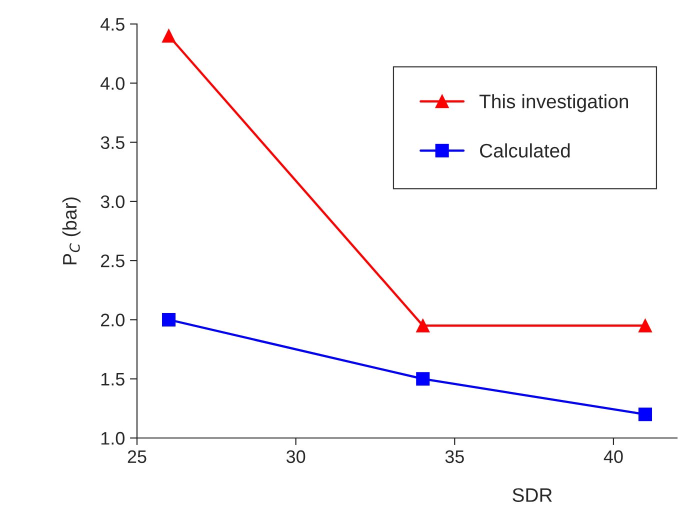  Describe the element at coordinates (553, 103) in the screenshot. I see `legend-label: This investigation` at that location.